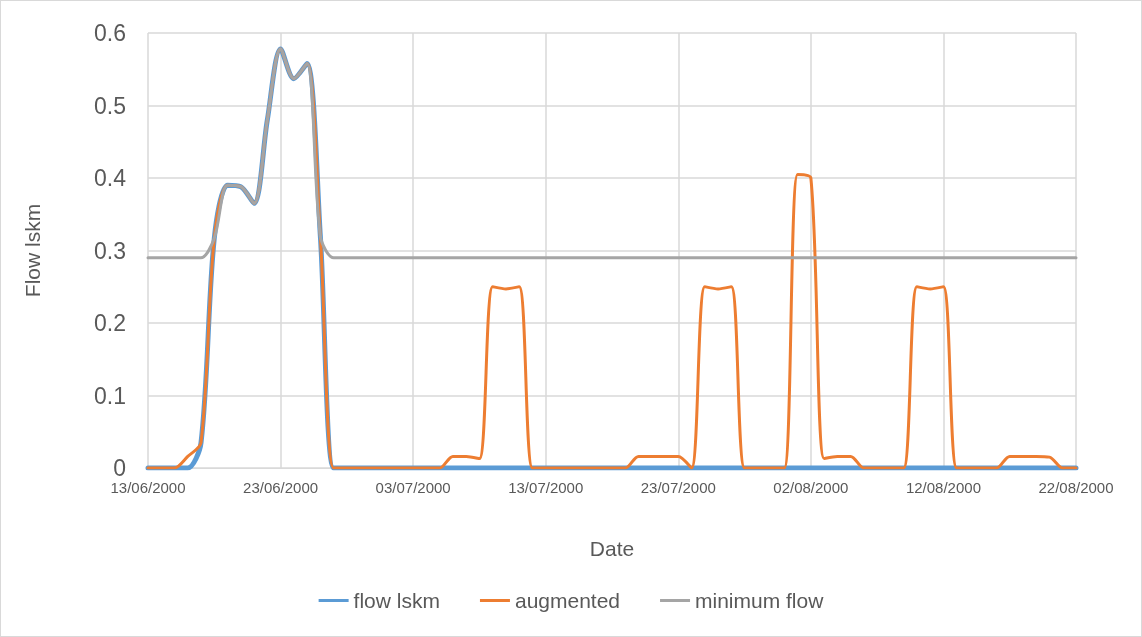  What do you see at coordinates (1076, 487) in the screenshot?
I see `x-tick-label: 22/08/2000` at bounding box center [1076, 487].